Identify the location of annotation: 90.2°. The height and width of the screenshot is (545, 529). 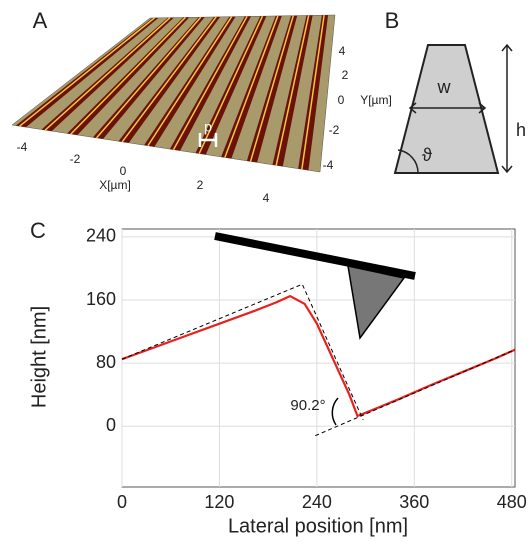
(307, 405).